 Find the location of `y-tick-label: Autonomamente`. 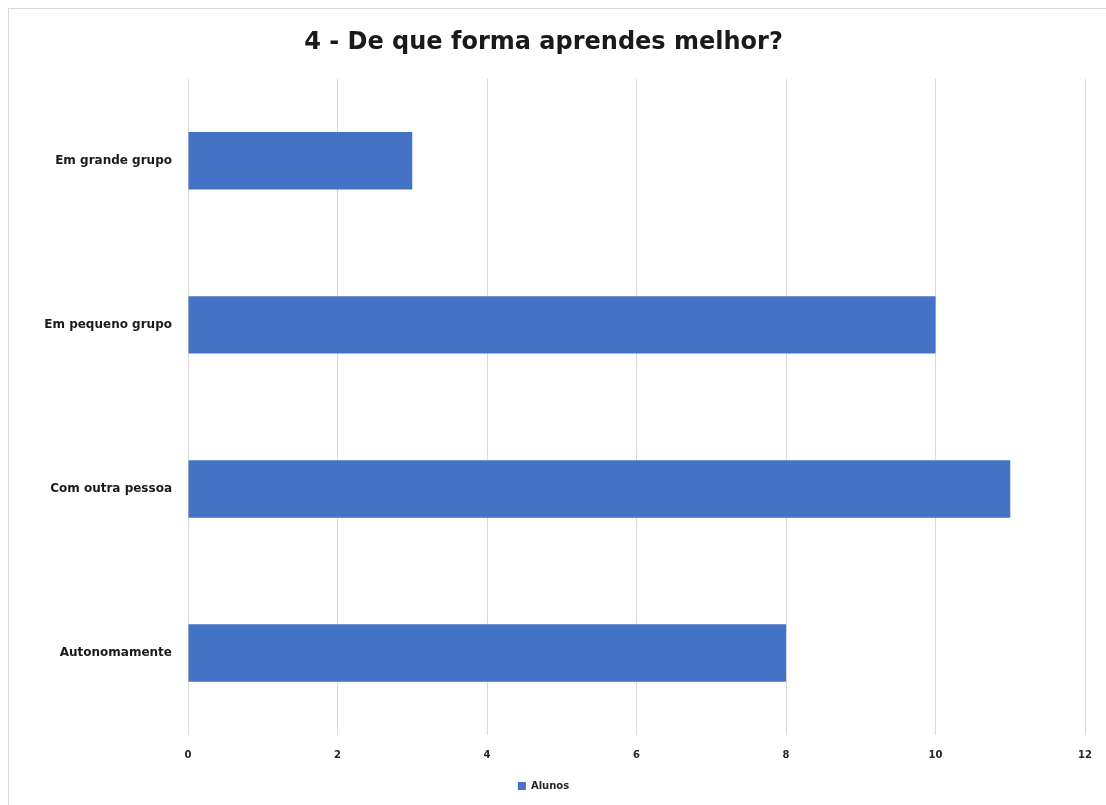

y-tick-label: Autonomamente is located at coordinates (115, 652).